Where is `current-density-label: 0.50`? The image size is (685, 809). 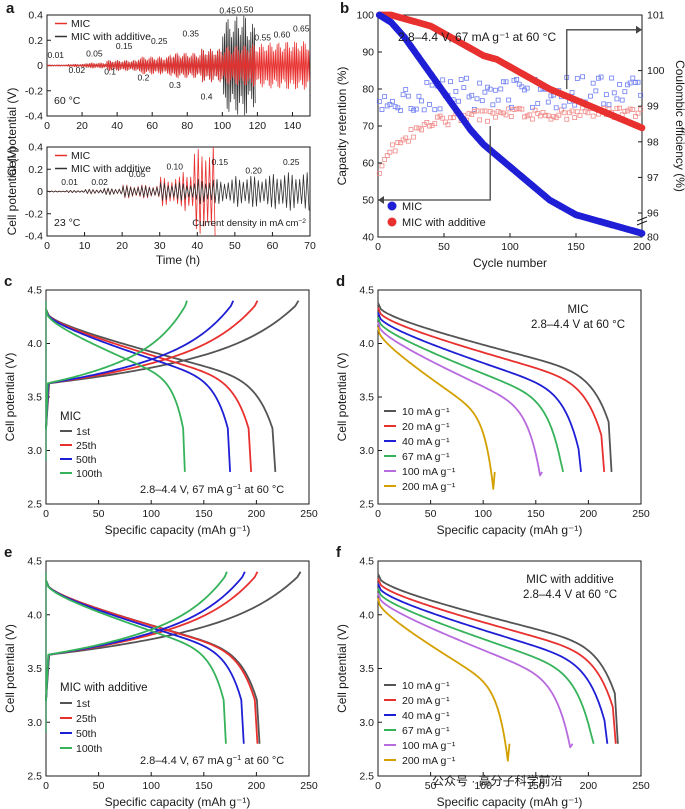 current-density-label: 0.50 is located at coordinates (245, 9).